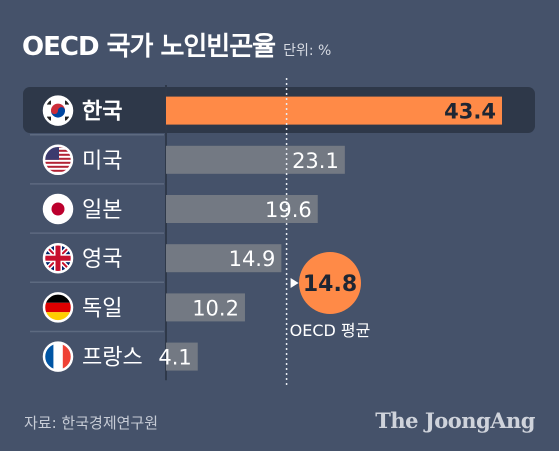 Image resolution: width=559 pixels, height=451 pixels. What do you see at coordinates (307, 51) in the screenshot?
I see `unit-label: 단위: %` at bounding box center [307, 51].